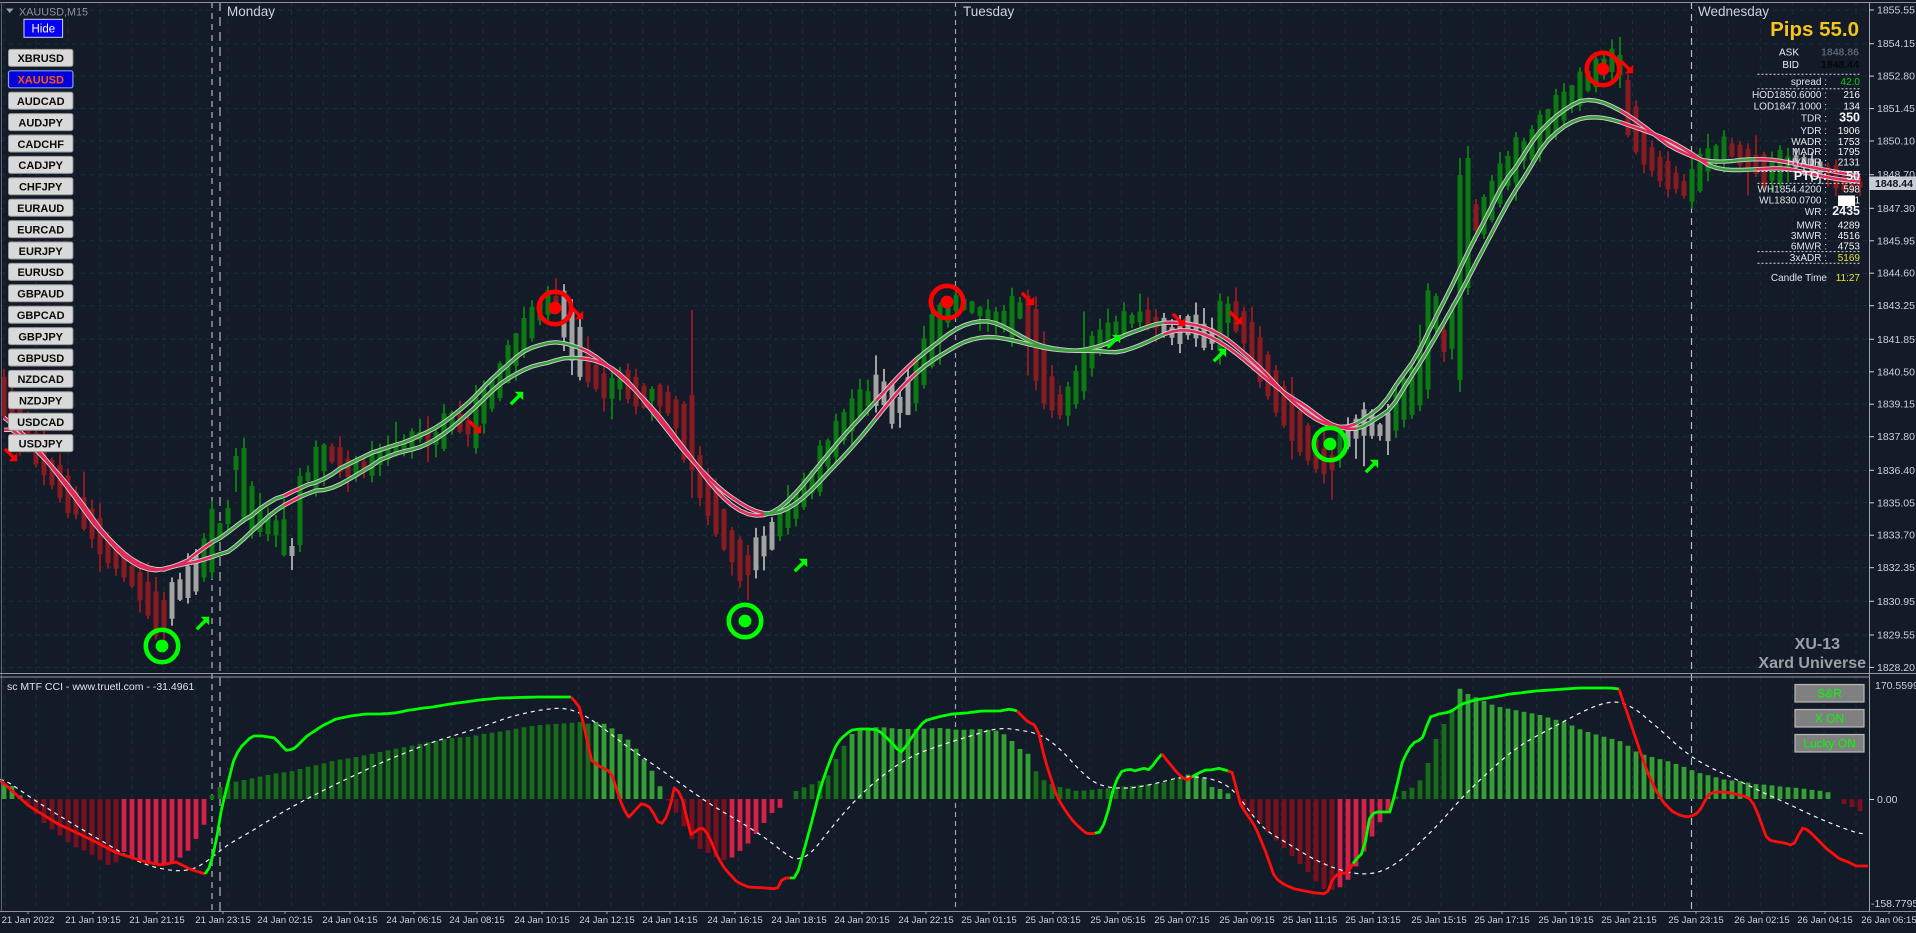  Describe the element at coordinates (156, 920) in the screenshot. I see `svg-text: 21 Jan 21:15` at that location.